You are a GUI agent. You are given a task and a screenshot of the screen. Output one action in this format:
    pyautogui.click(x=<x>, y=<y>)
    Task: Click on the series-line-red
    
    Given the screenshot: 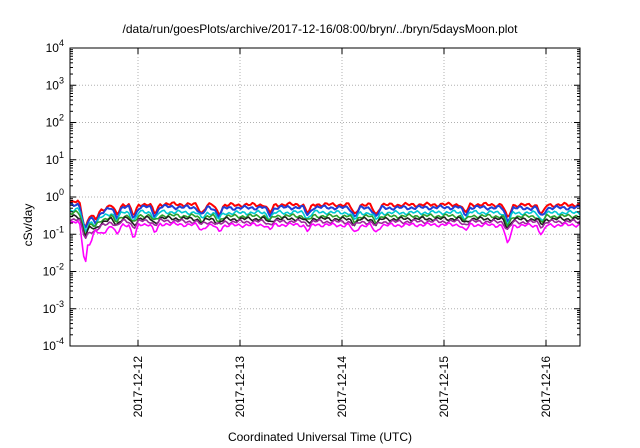 What is the action you would take?
    pyautogui.click(x=325, y=213)
    